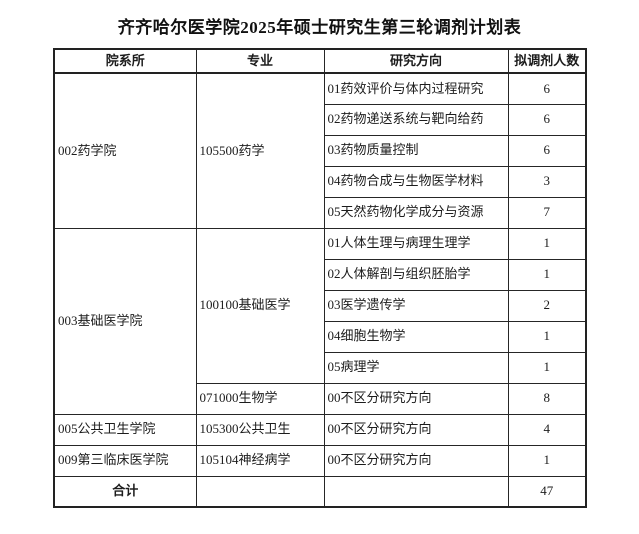  I want to click on table-row: 05病理学 1, so click(320, 367).